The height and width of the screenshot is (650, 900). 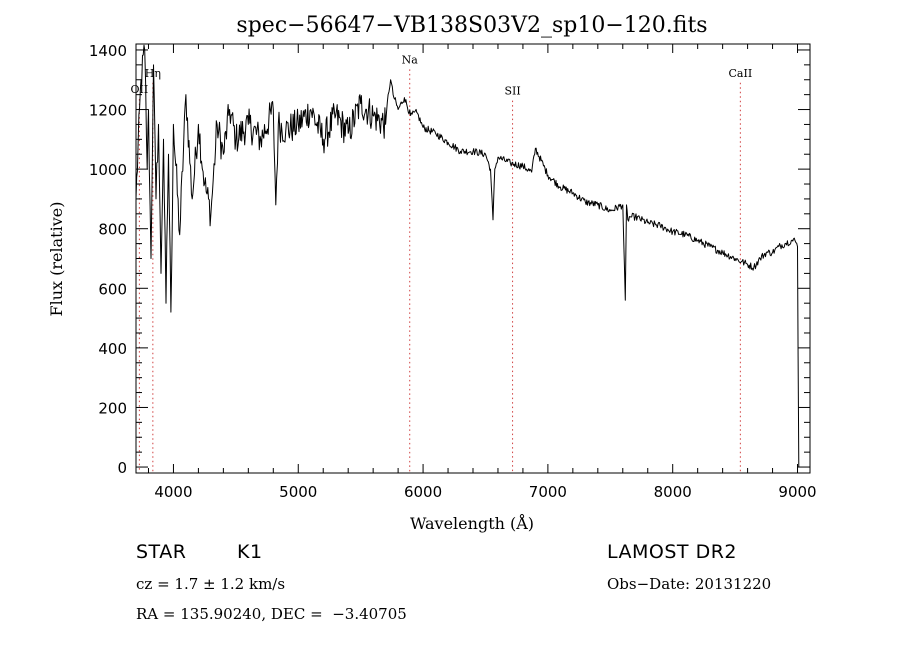 I want to click on y-tick-label: 1000, so click(x=108, y=170).